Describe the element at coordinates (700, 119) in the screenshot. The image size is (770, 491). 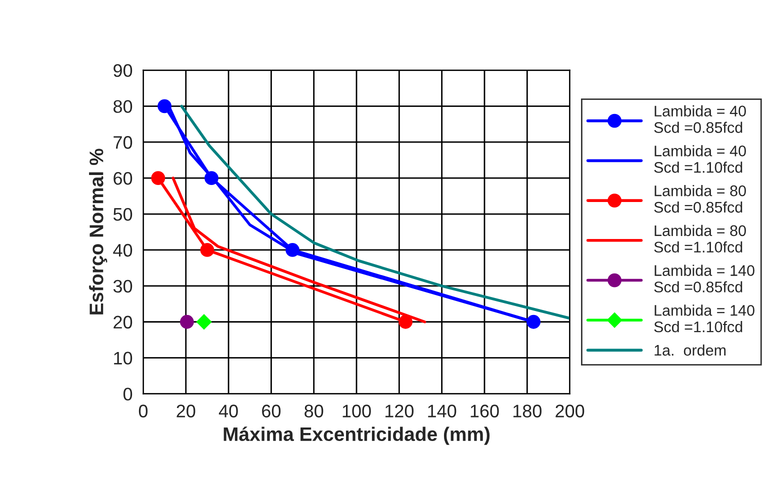
I see `legend-label: Lambida = 40 Scd =0.85fcd` at that location.